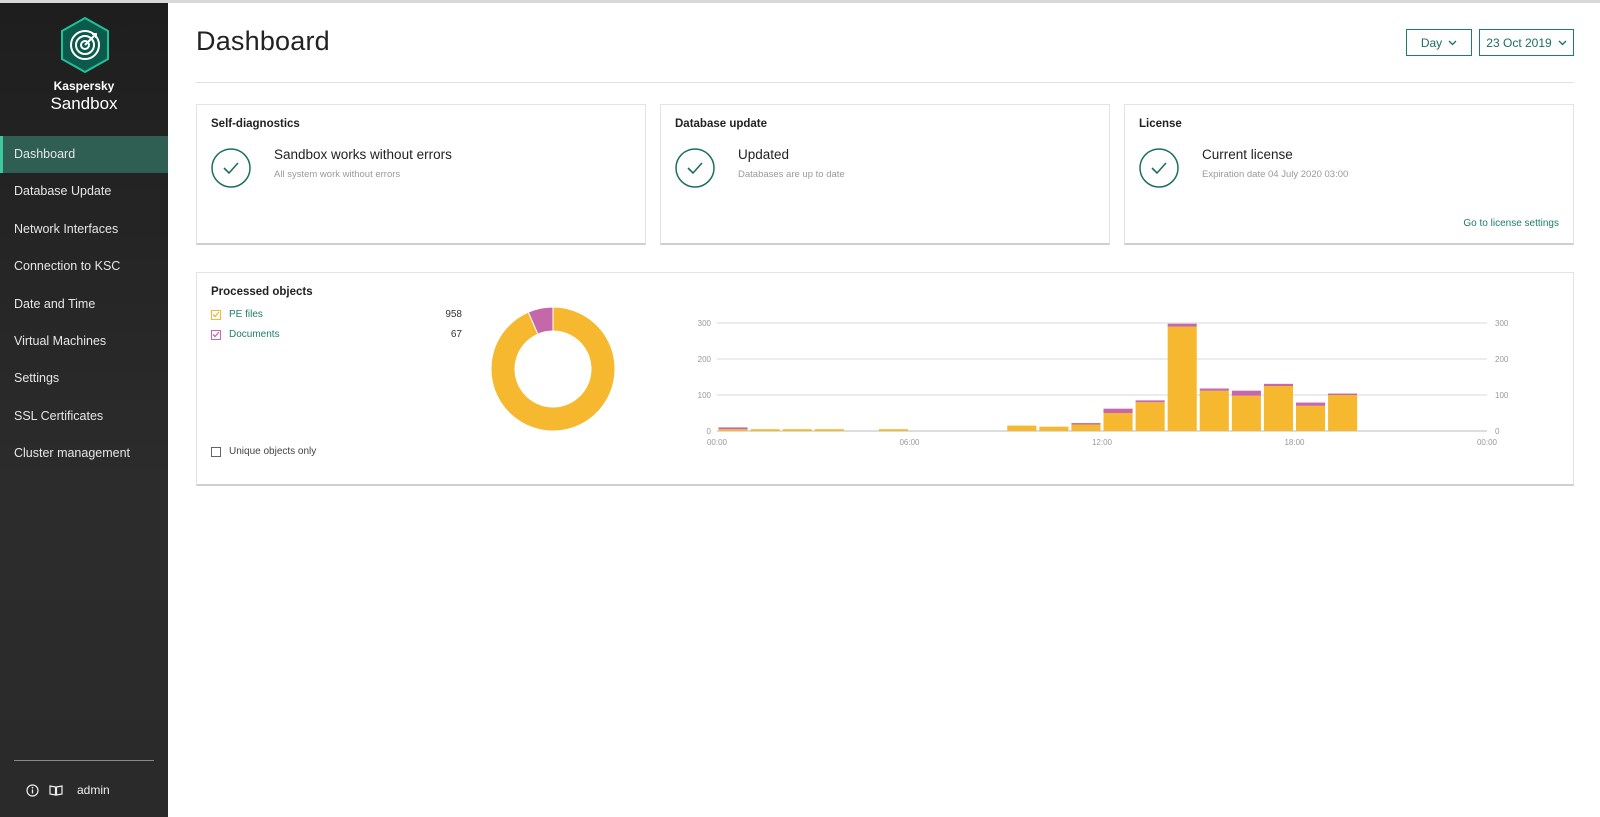 Image resolution: width=1600 pixels, height=817 pixels. What do you see at coordinates (84, 760) in the screenshot?
I see `sidebar-divider` at bounding box center [84, 760].